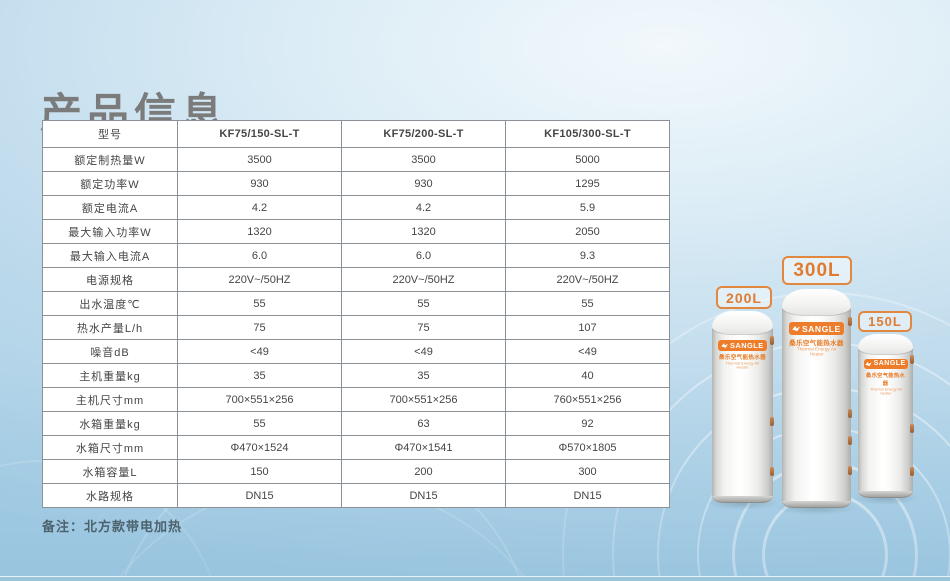 Image resolution: width=950 pixels, height=581 pixels. I want to click on row-label: 水路规格, so click(110, 495).